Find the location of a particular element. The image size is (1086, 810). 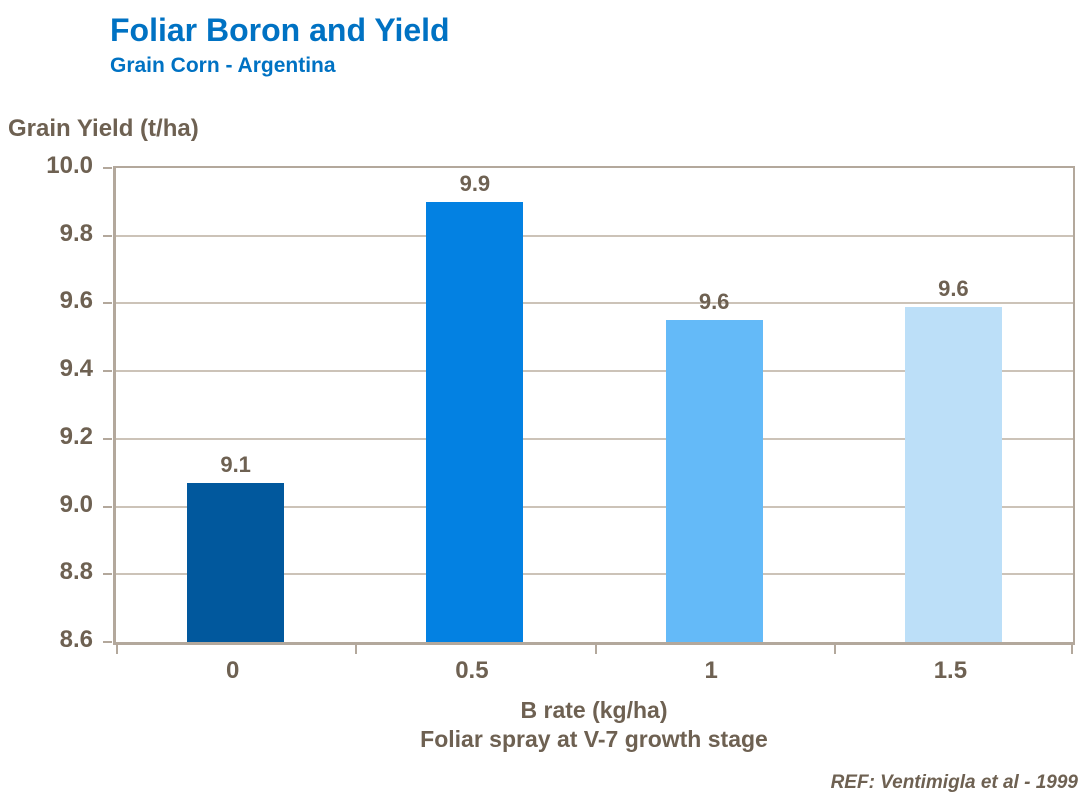

y-tick-label: 9.0 is located at coordinates (76, 504).